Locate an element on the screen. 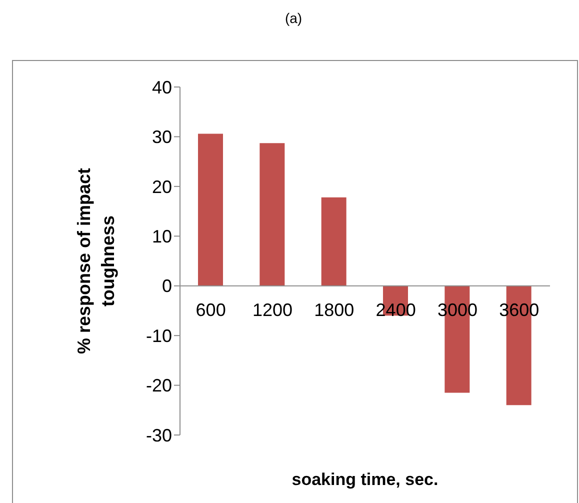 This screenshot has height=503, width=579. x-tick-label: 1200 is located at coordinates (272, 310).